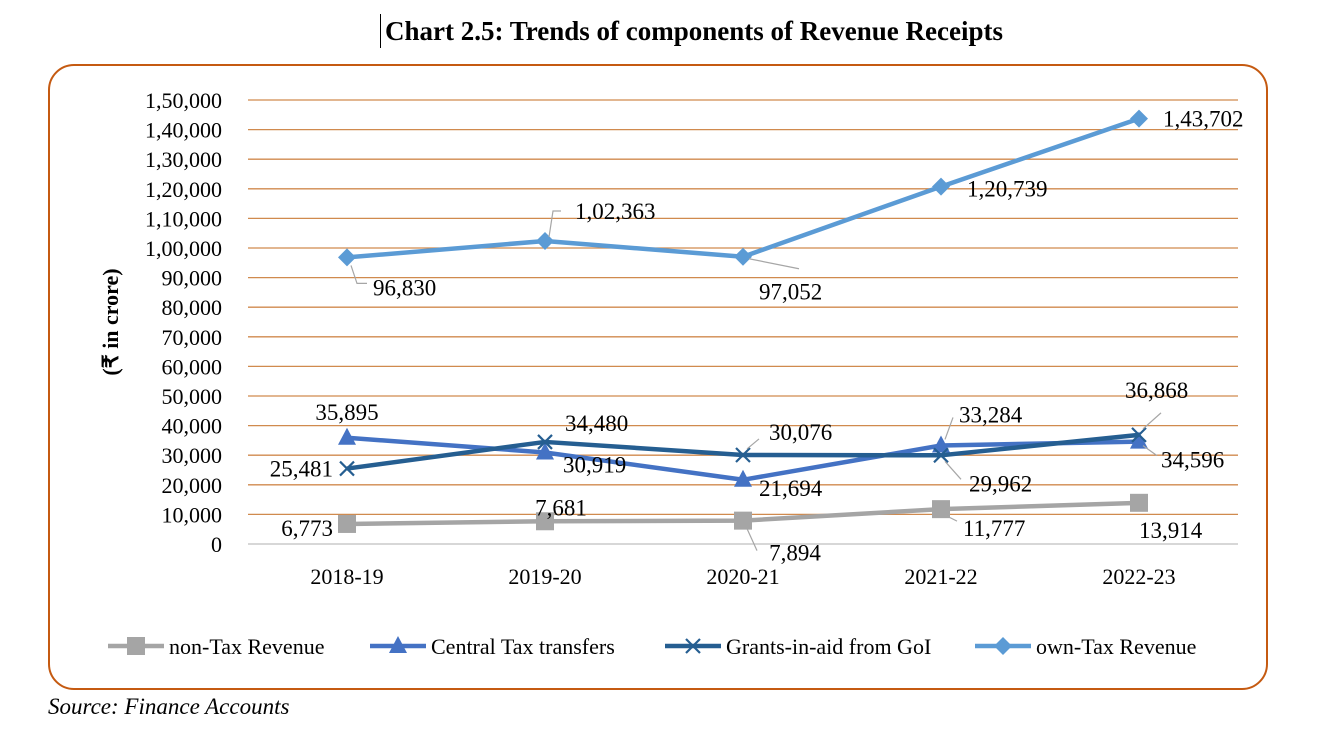  I want to click on y-tick-label: 0, so click(216, 544).